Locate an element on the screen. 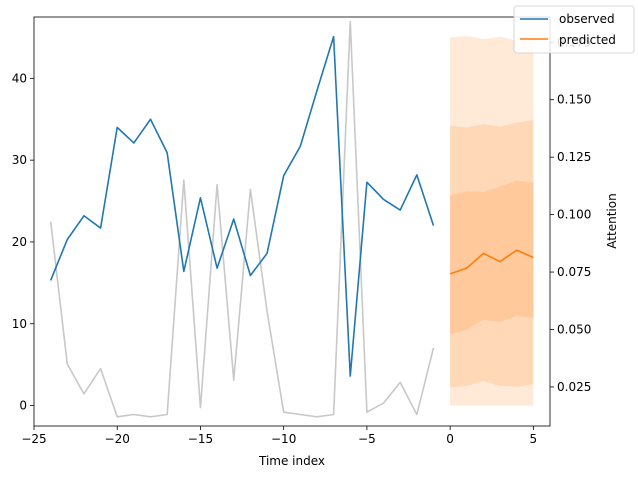 The height and width of the screenshot is (478, 638). legend-box is located at coordinates (574, 29).